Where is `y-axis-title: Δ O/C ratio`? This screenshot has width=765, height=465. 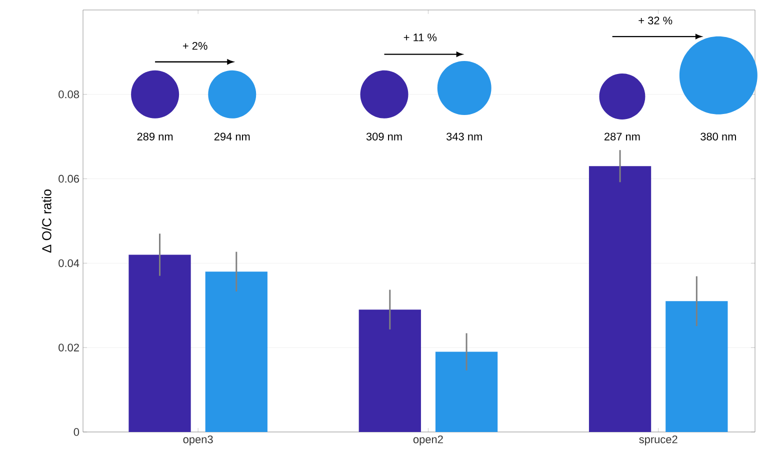
y-axis-title: Δ O/C ratio is located at coordinates (47, 221).